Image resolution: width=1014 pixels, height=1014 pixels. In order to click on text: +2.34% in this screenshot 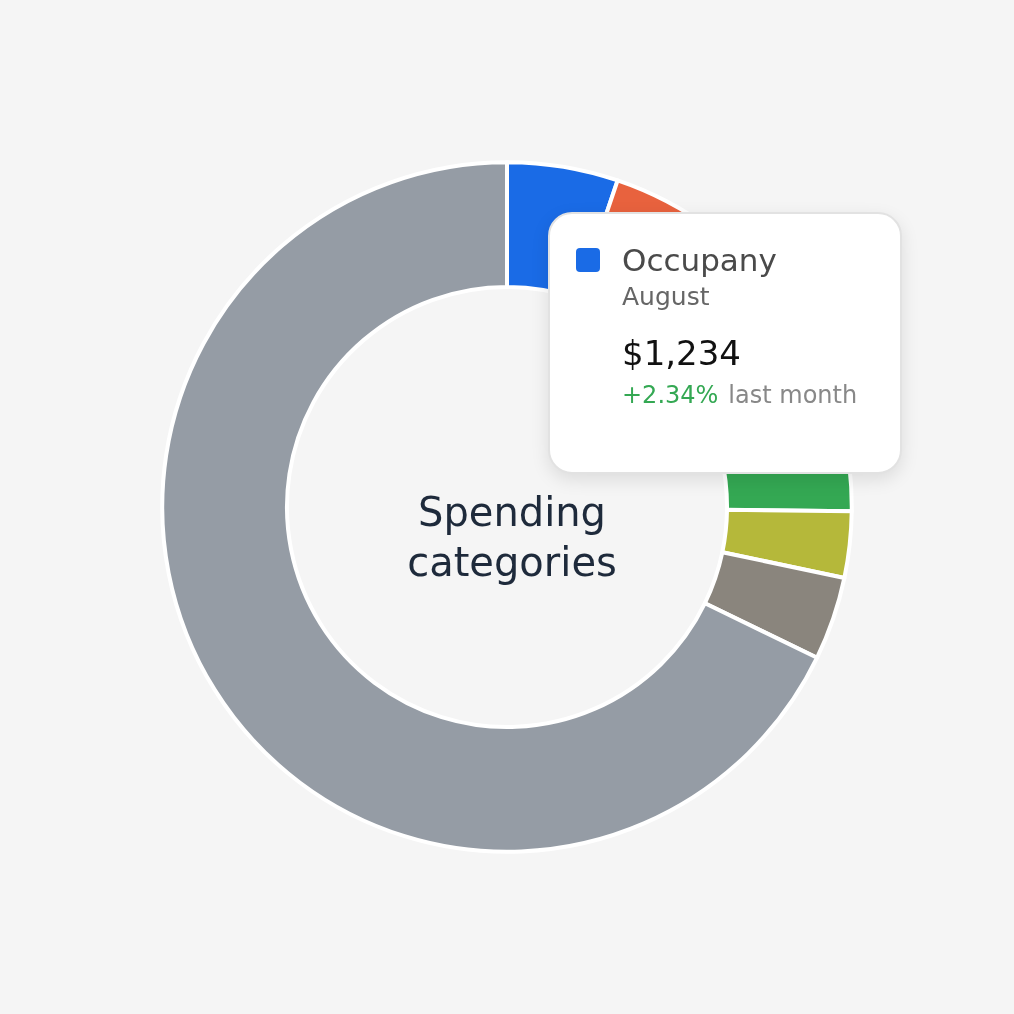, I will do `click(670, 395)`.